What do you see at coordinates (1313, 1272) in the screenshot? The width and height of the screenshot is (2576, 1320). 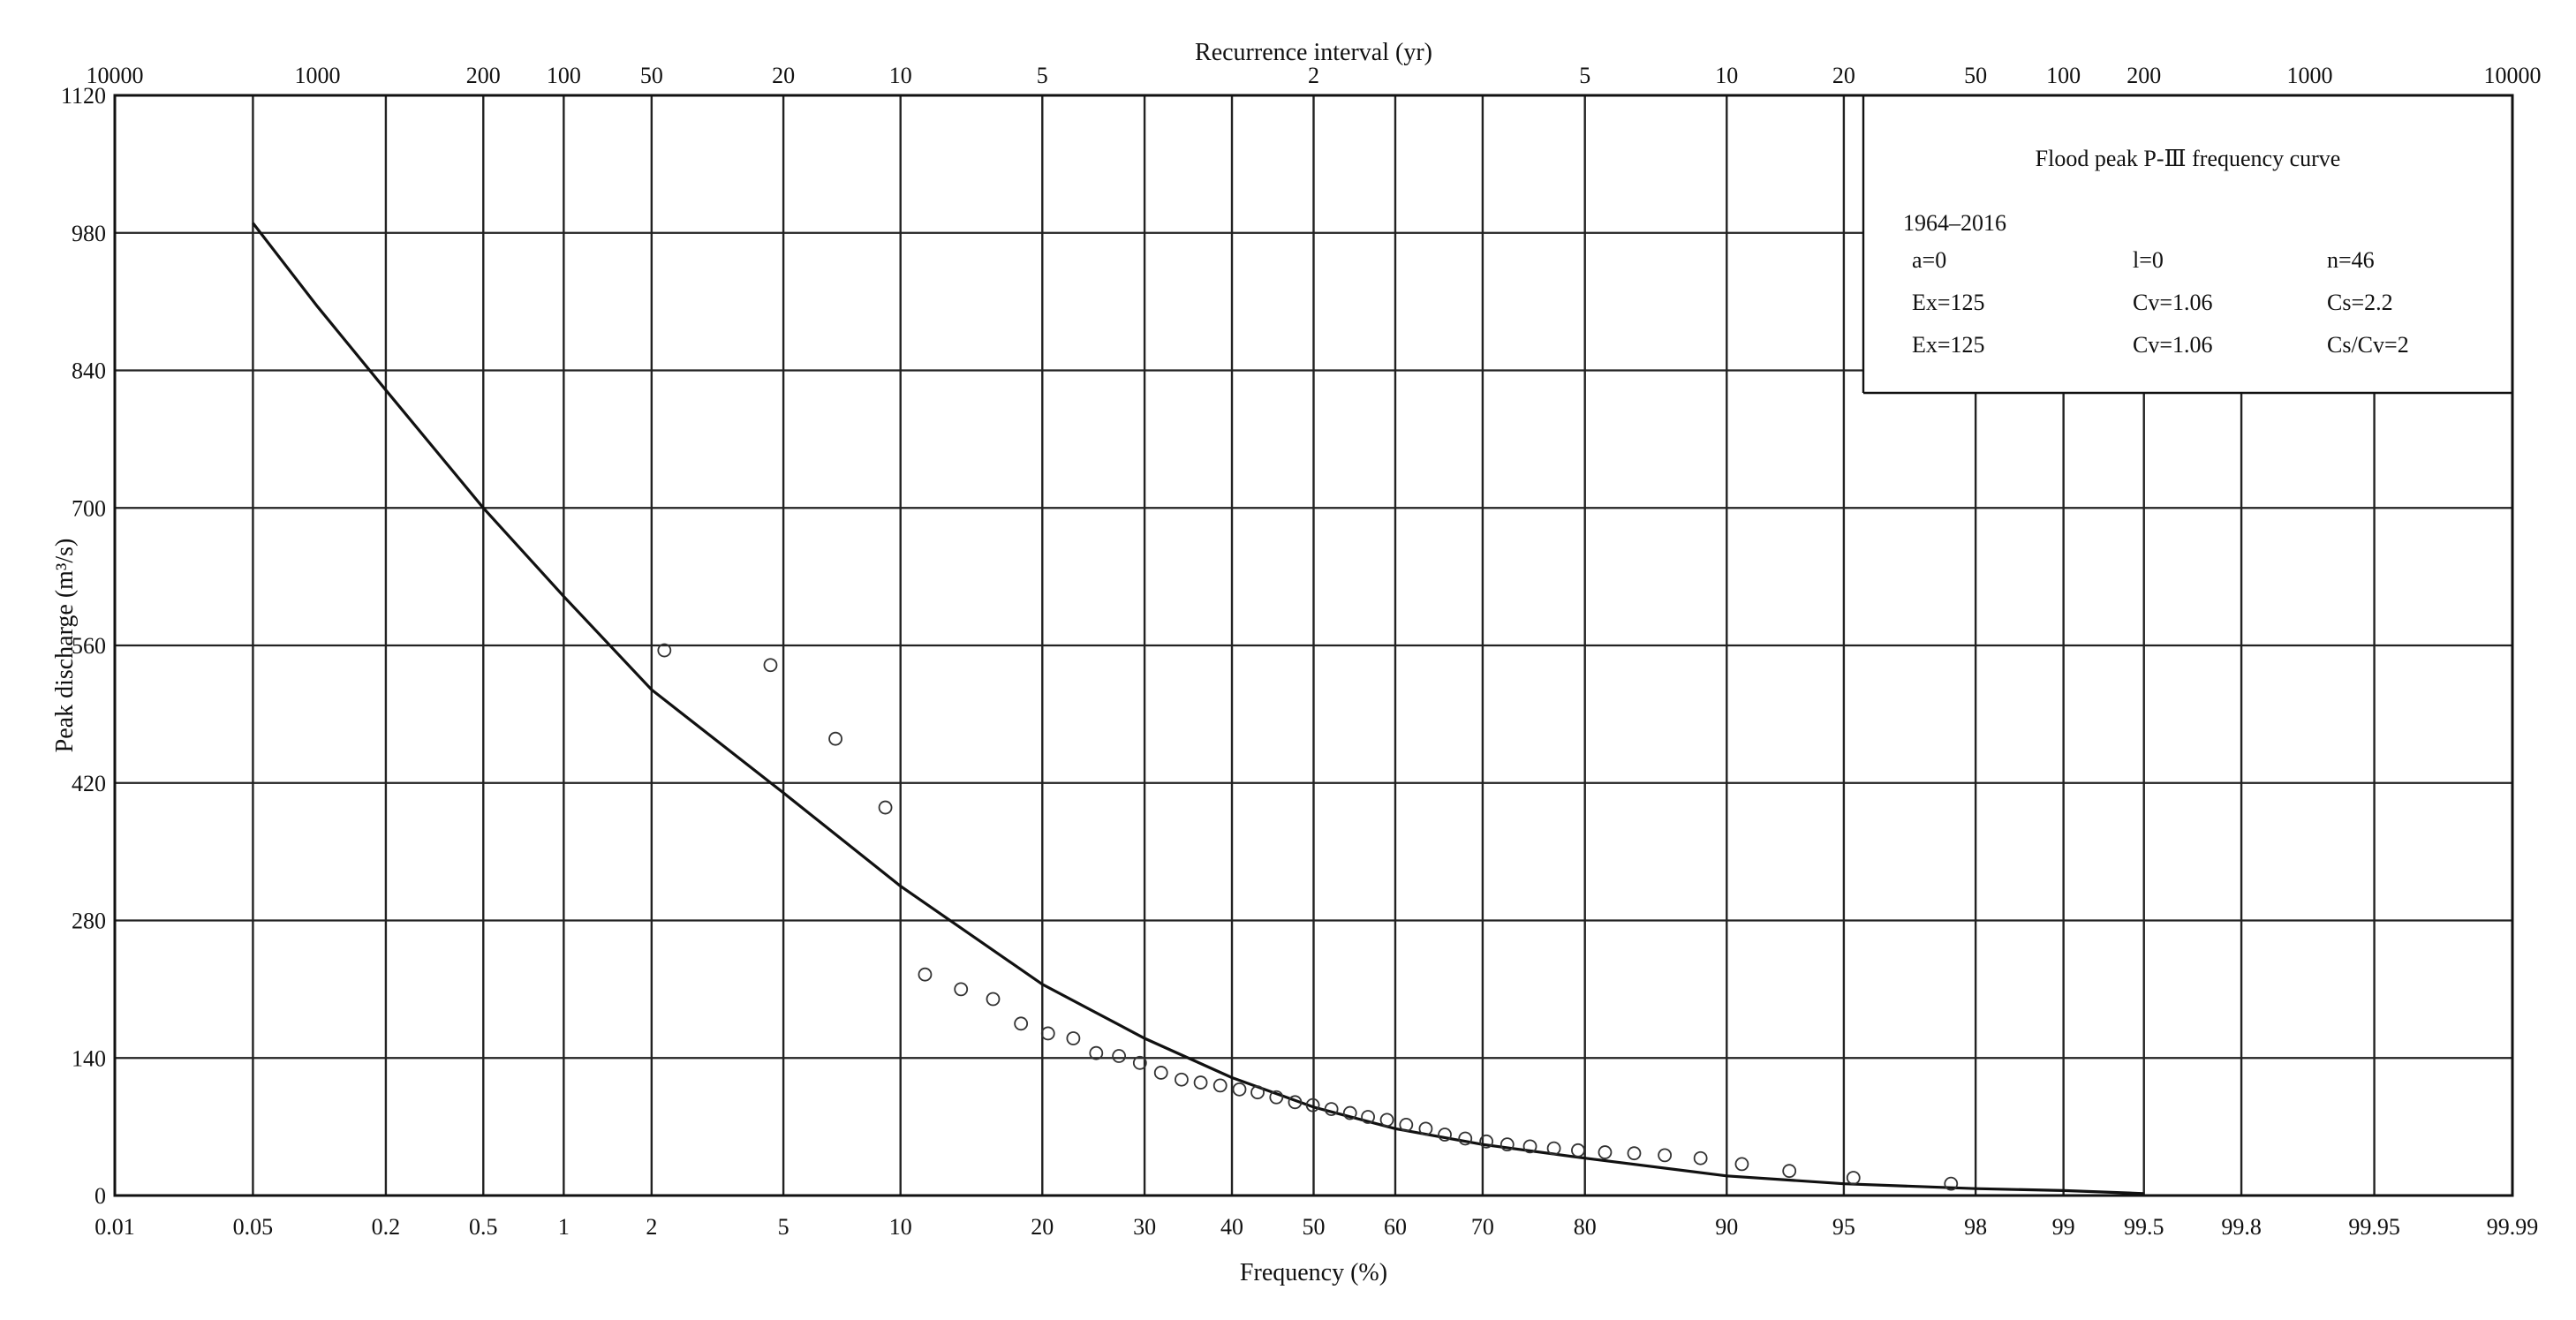 I see `x-axis-title: Frequency (%)` at bounding box center [1313, 1272].